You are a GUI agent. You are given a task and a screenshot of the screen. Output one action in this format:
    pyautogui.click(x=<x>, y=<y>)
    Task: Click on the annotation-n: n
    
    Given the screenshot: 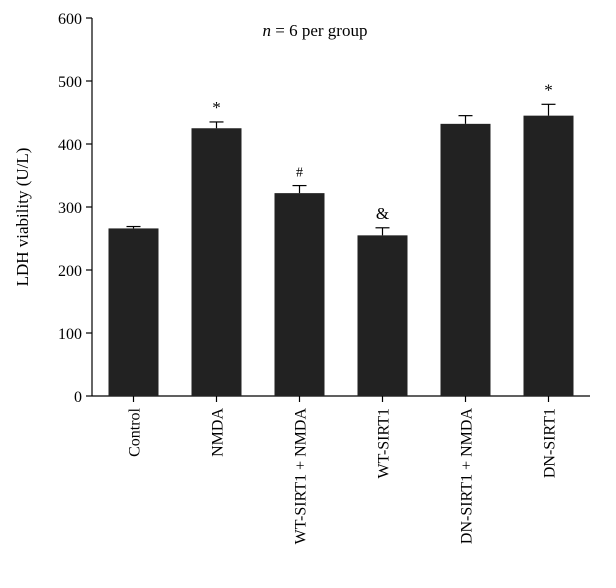 What is the action you would take?
    pyautogui.click(x=267, y=30)
    